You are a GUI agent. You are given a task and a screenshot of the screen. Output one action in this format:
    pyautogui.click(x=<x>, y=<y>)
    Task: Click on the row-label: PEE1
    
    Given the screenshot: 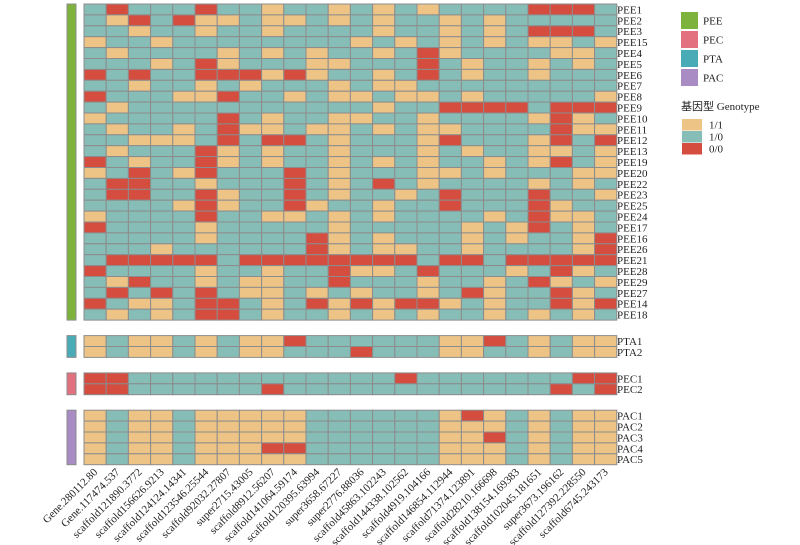 What is the action you would take?
    pyautogui.click(x=629, y=10)
    